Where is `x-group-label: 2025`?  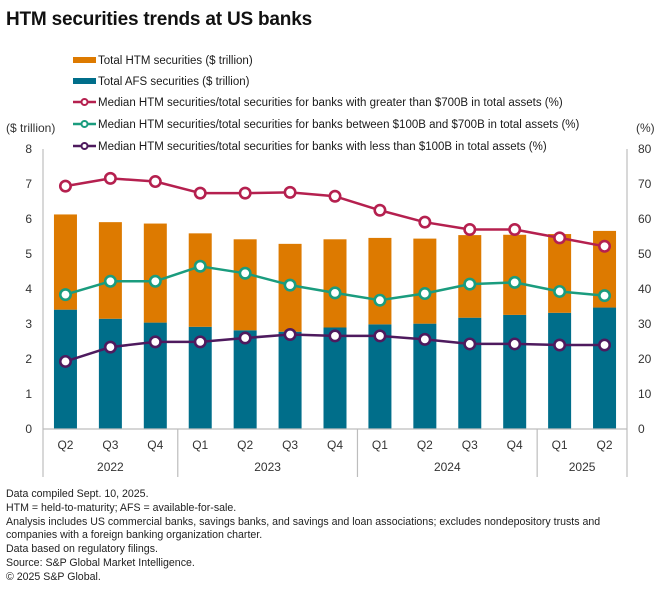
x-group-label: 2025 is located at coordinates (582, 467).